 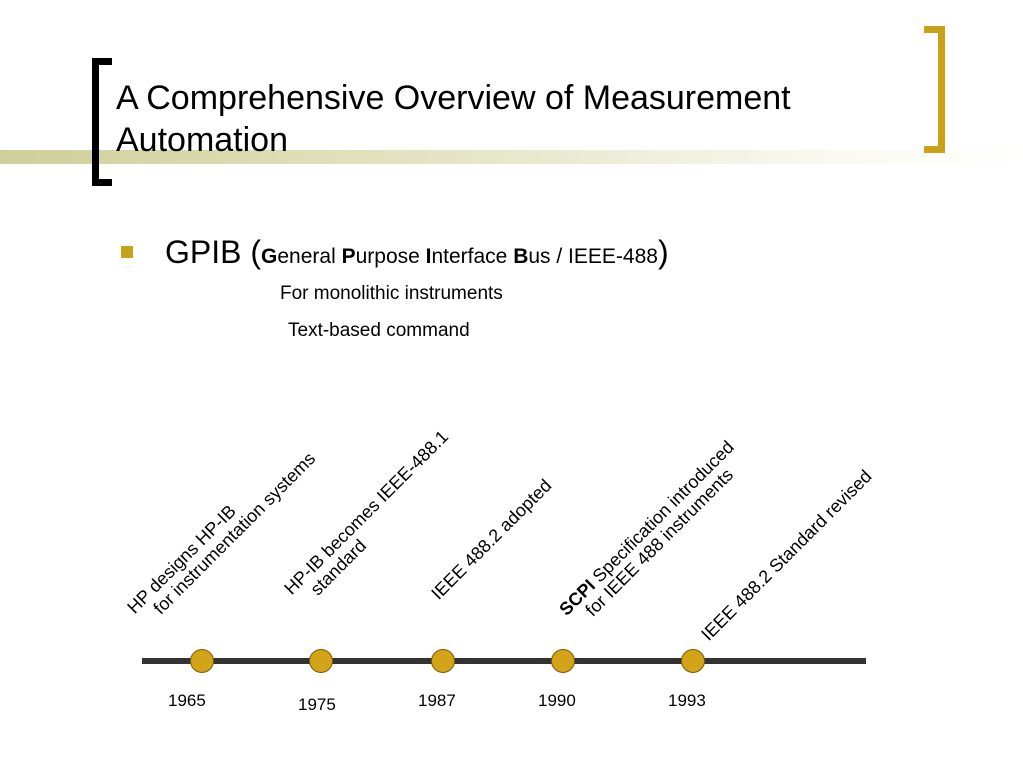 I want to click on event-1965-line2: for instrumentation systems, so click(x=234, y=533).